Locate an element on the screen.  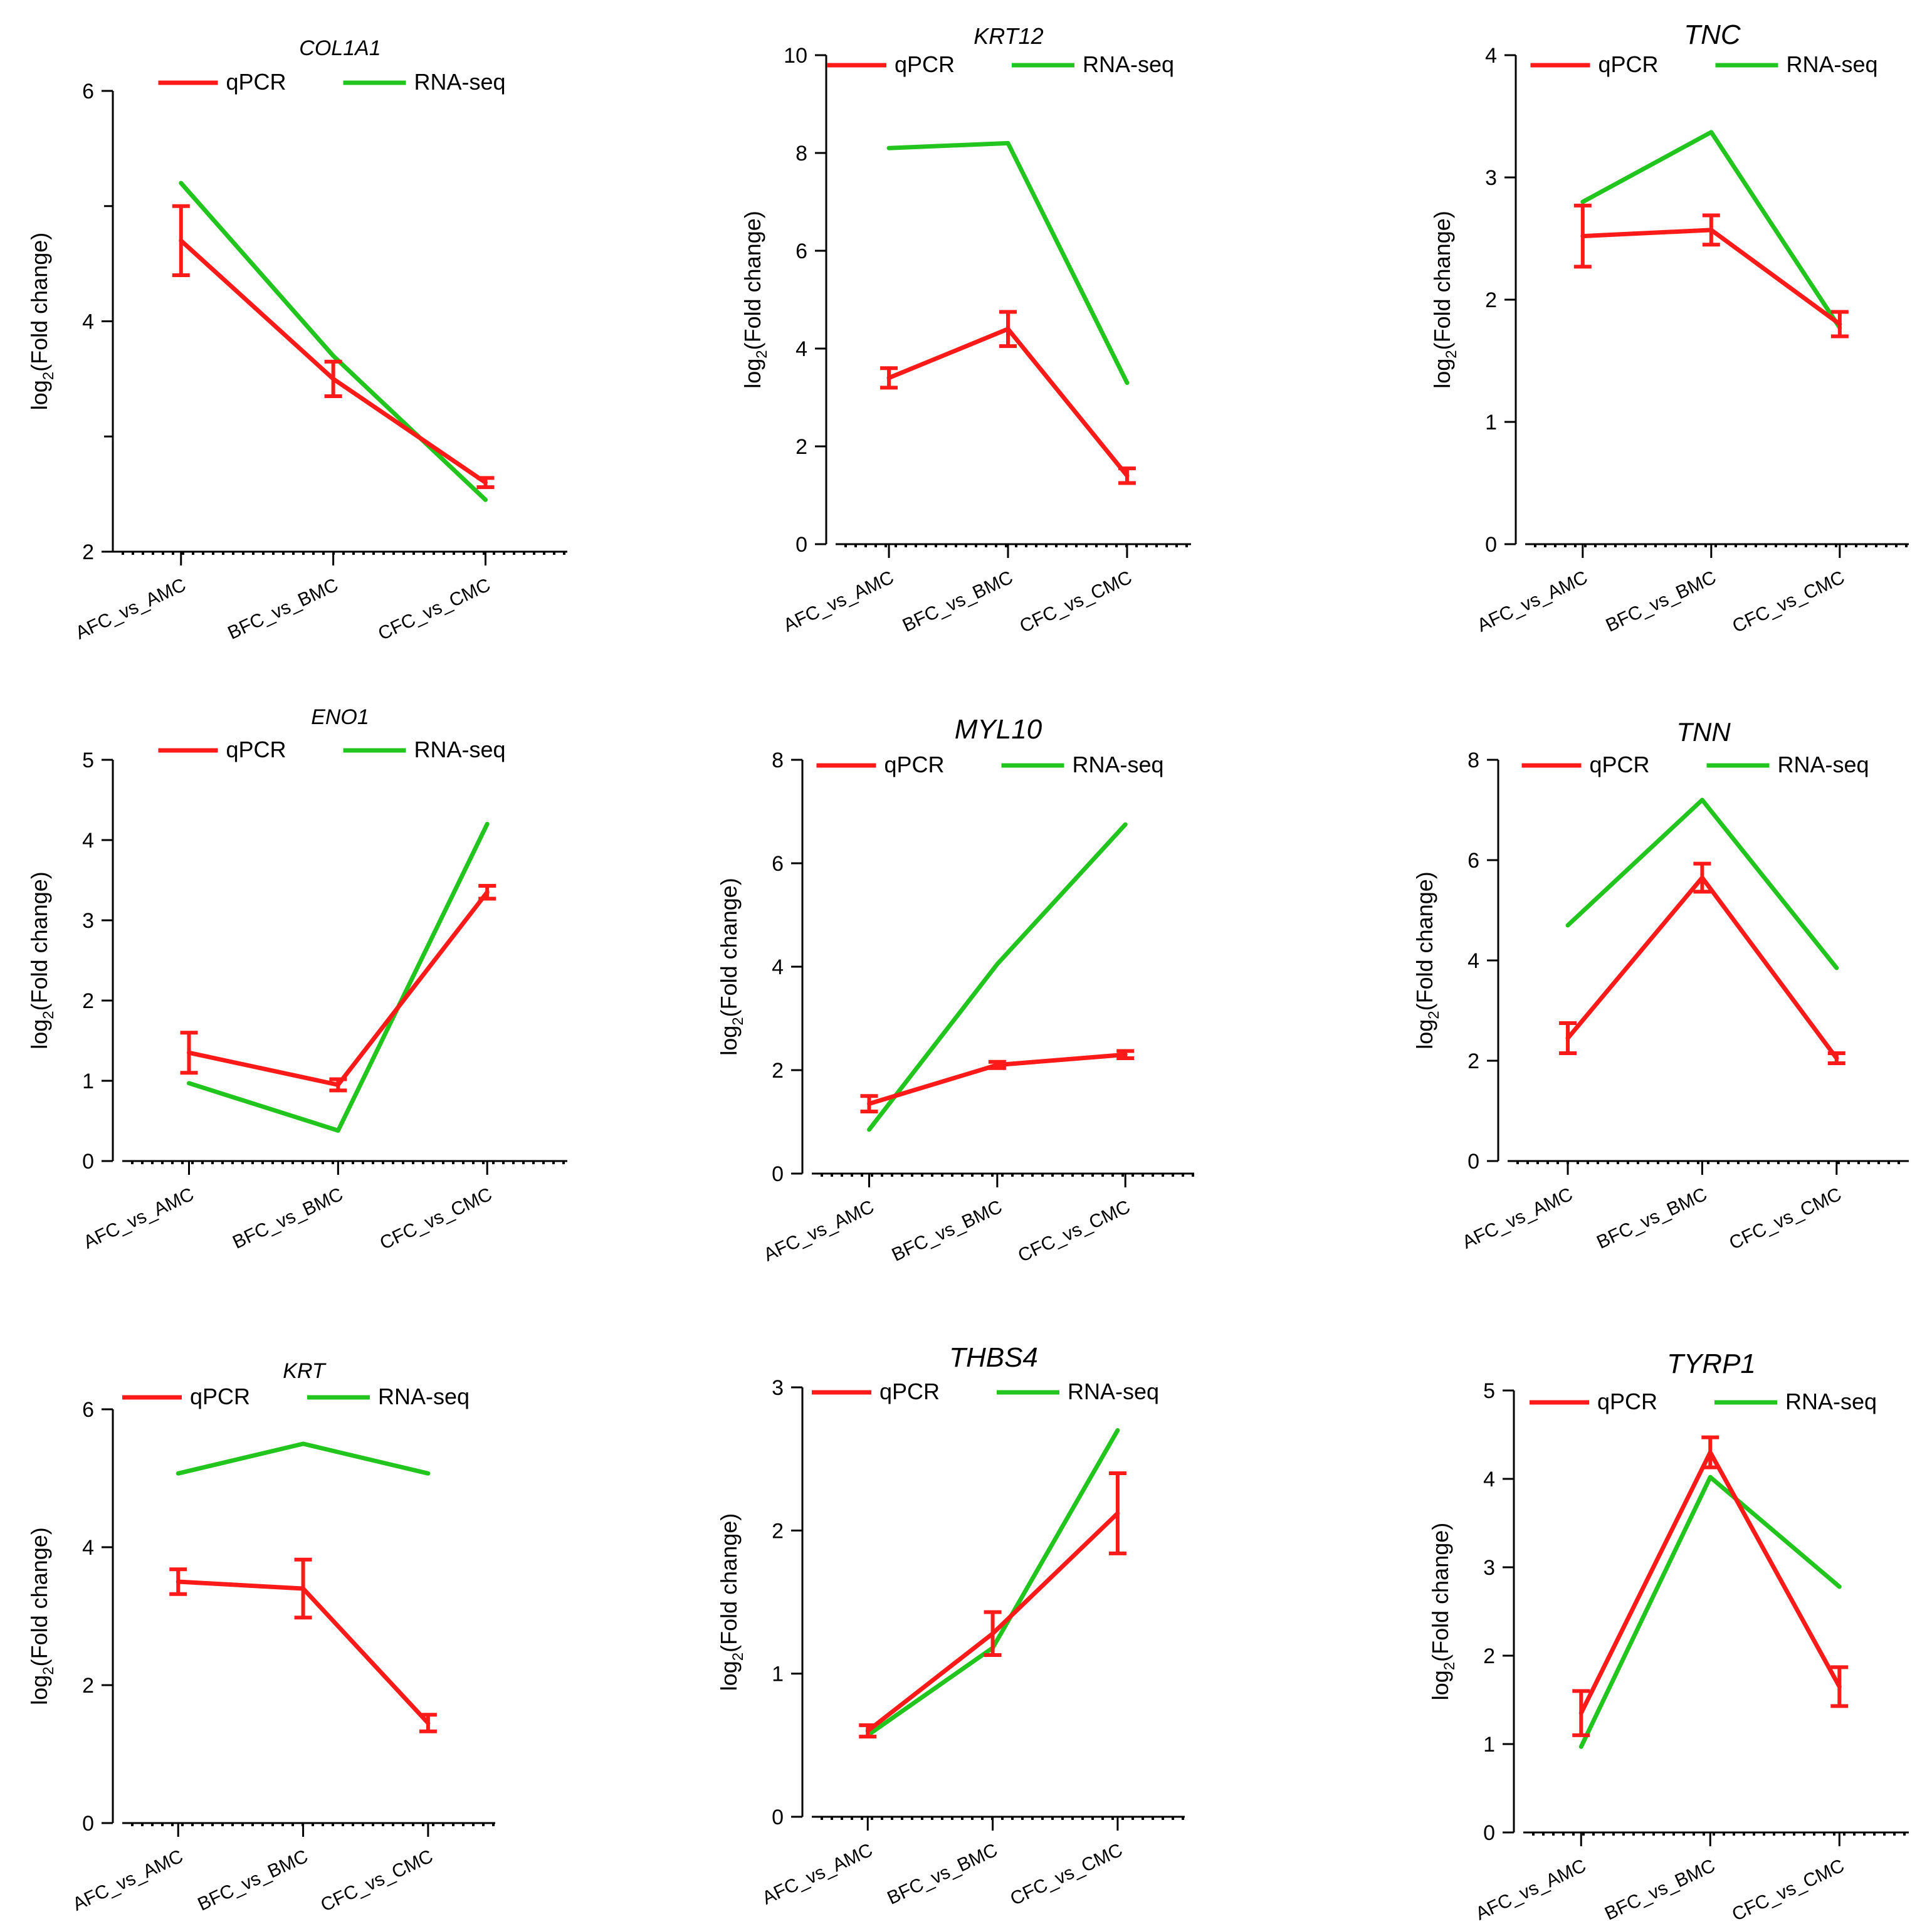
y-tick-label: 10 is located at coordinates (796, 56).